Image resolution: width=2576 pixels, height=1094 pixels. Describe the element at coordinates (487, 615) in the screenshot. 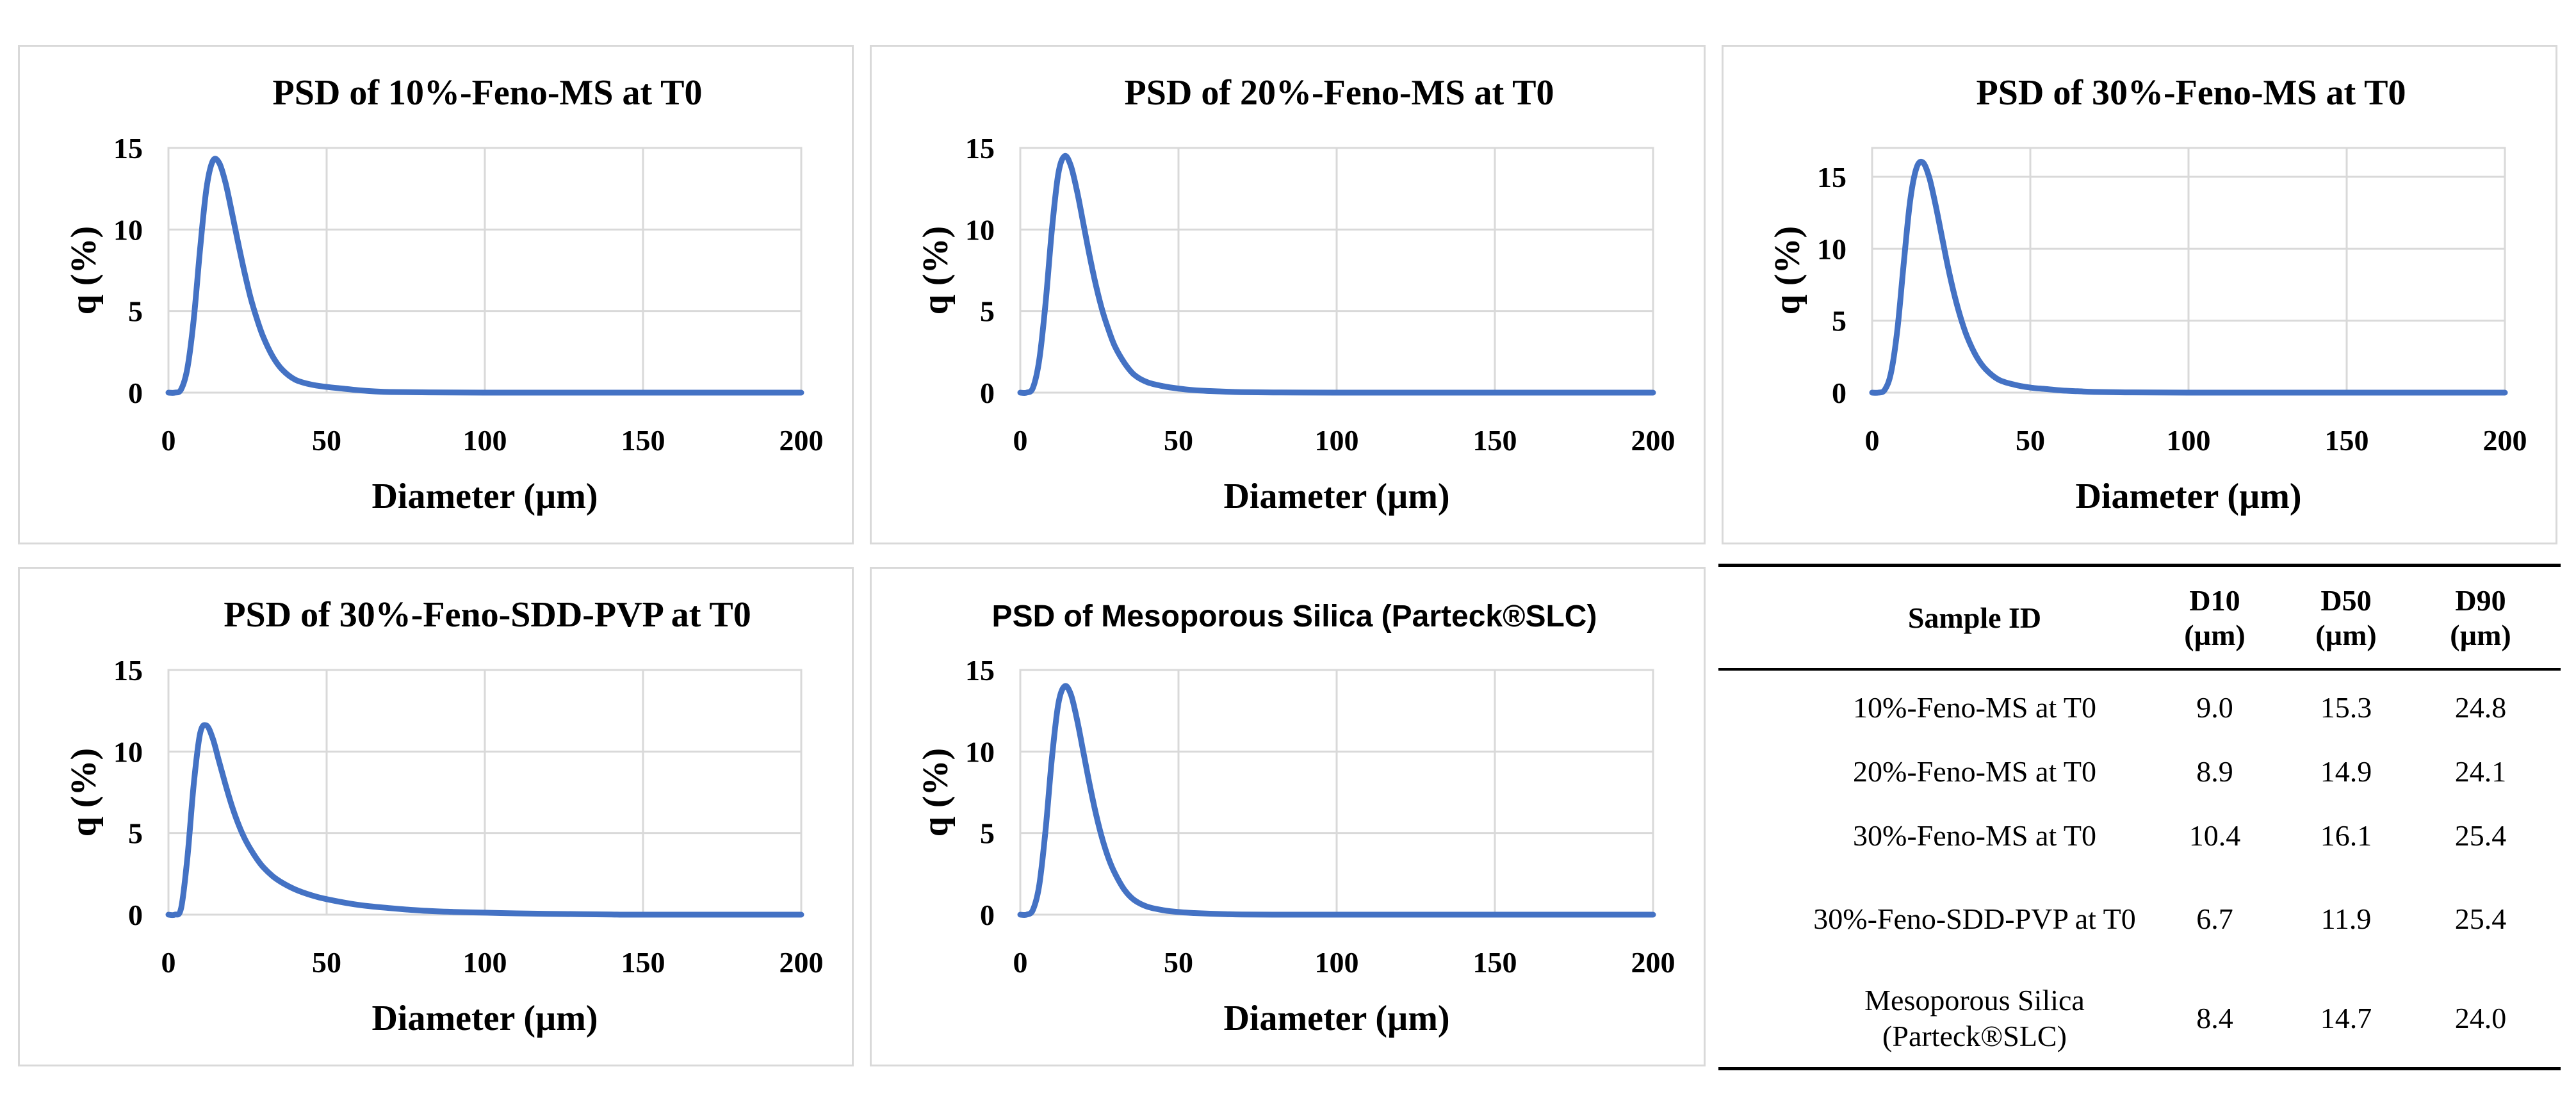

I see `chart-title: PSD of 30%-Feno-SDD-PVP at T0` at that location.